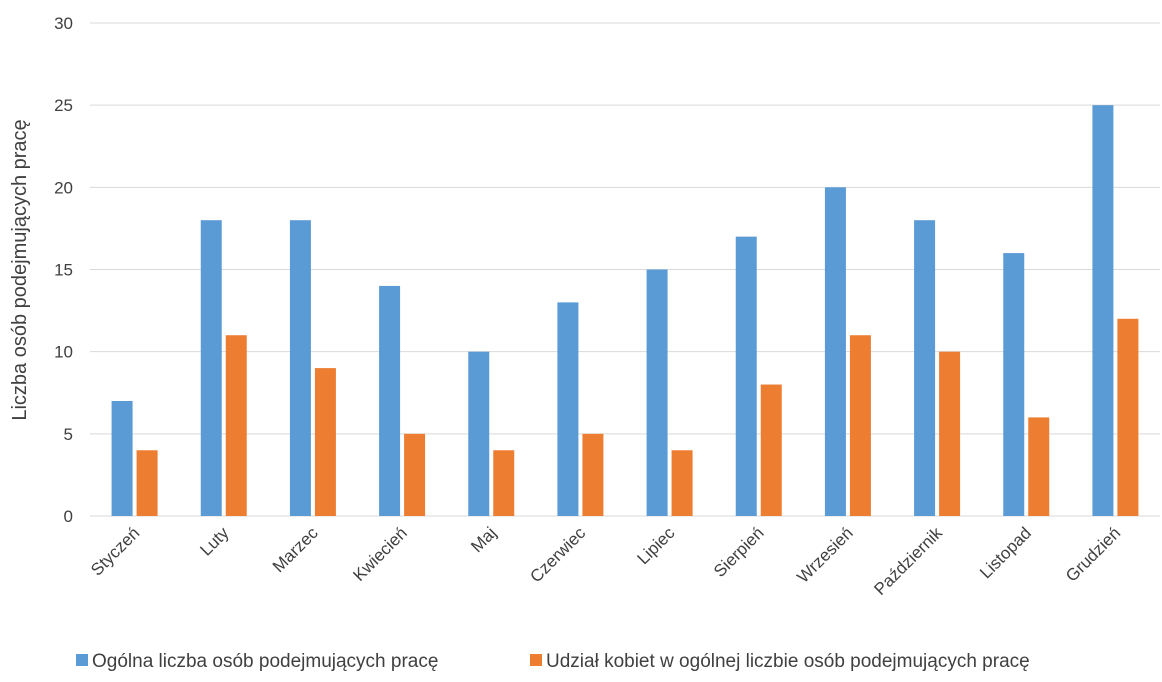  Describe the element at coordinates (483, 539) in the screenshot. I see `x-tick-label: Maj` at that location.